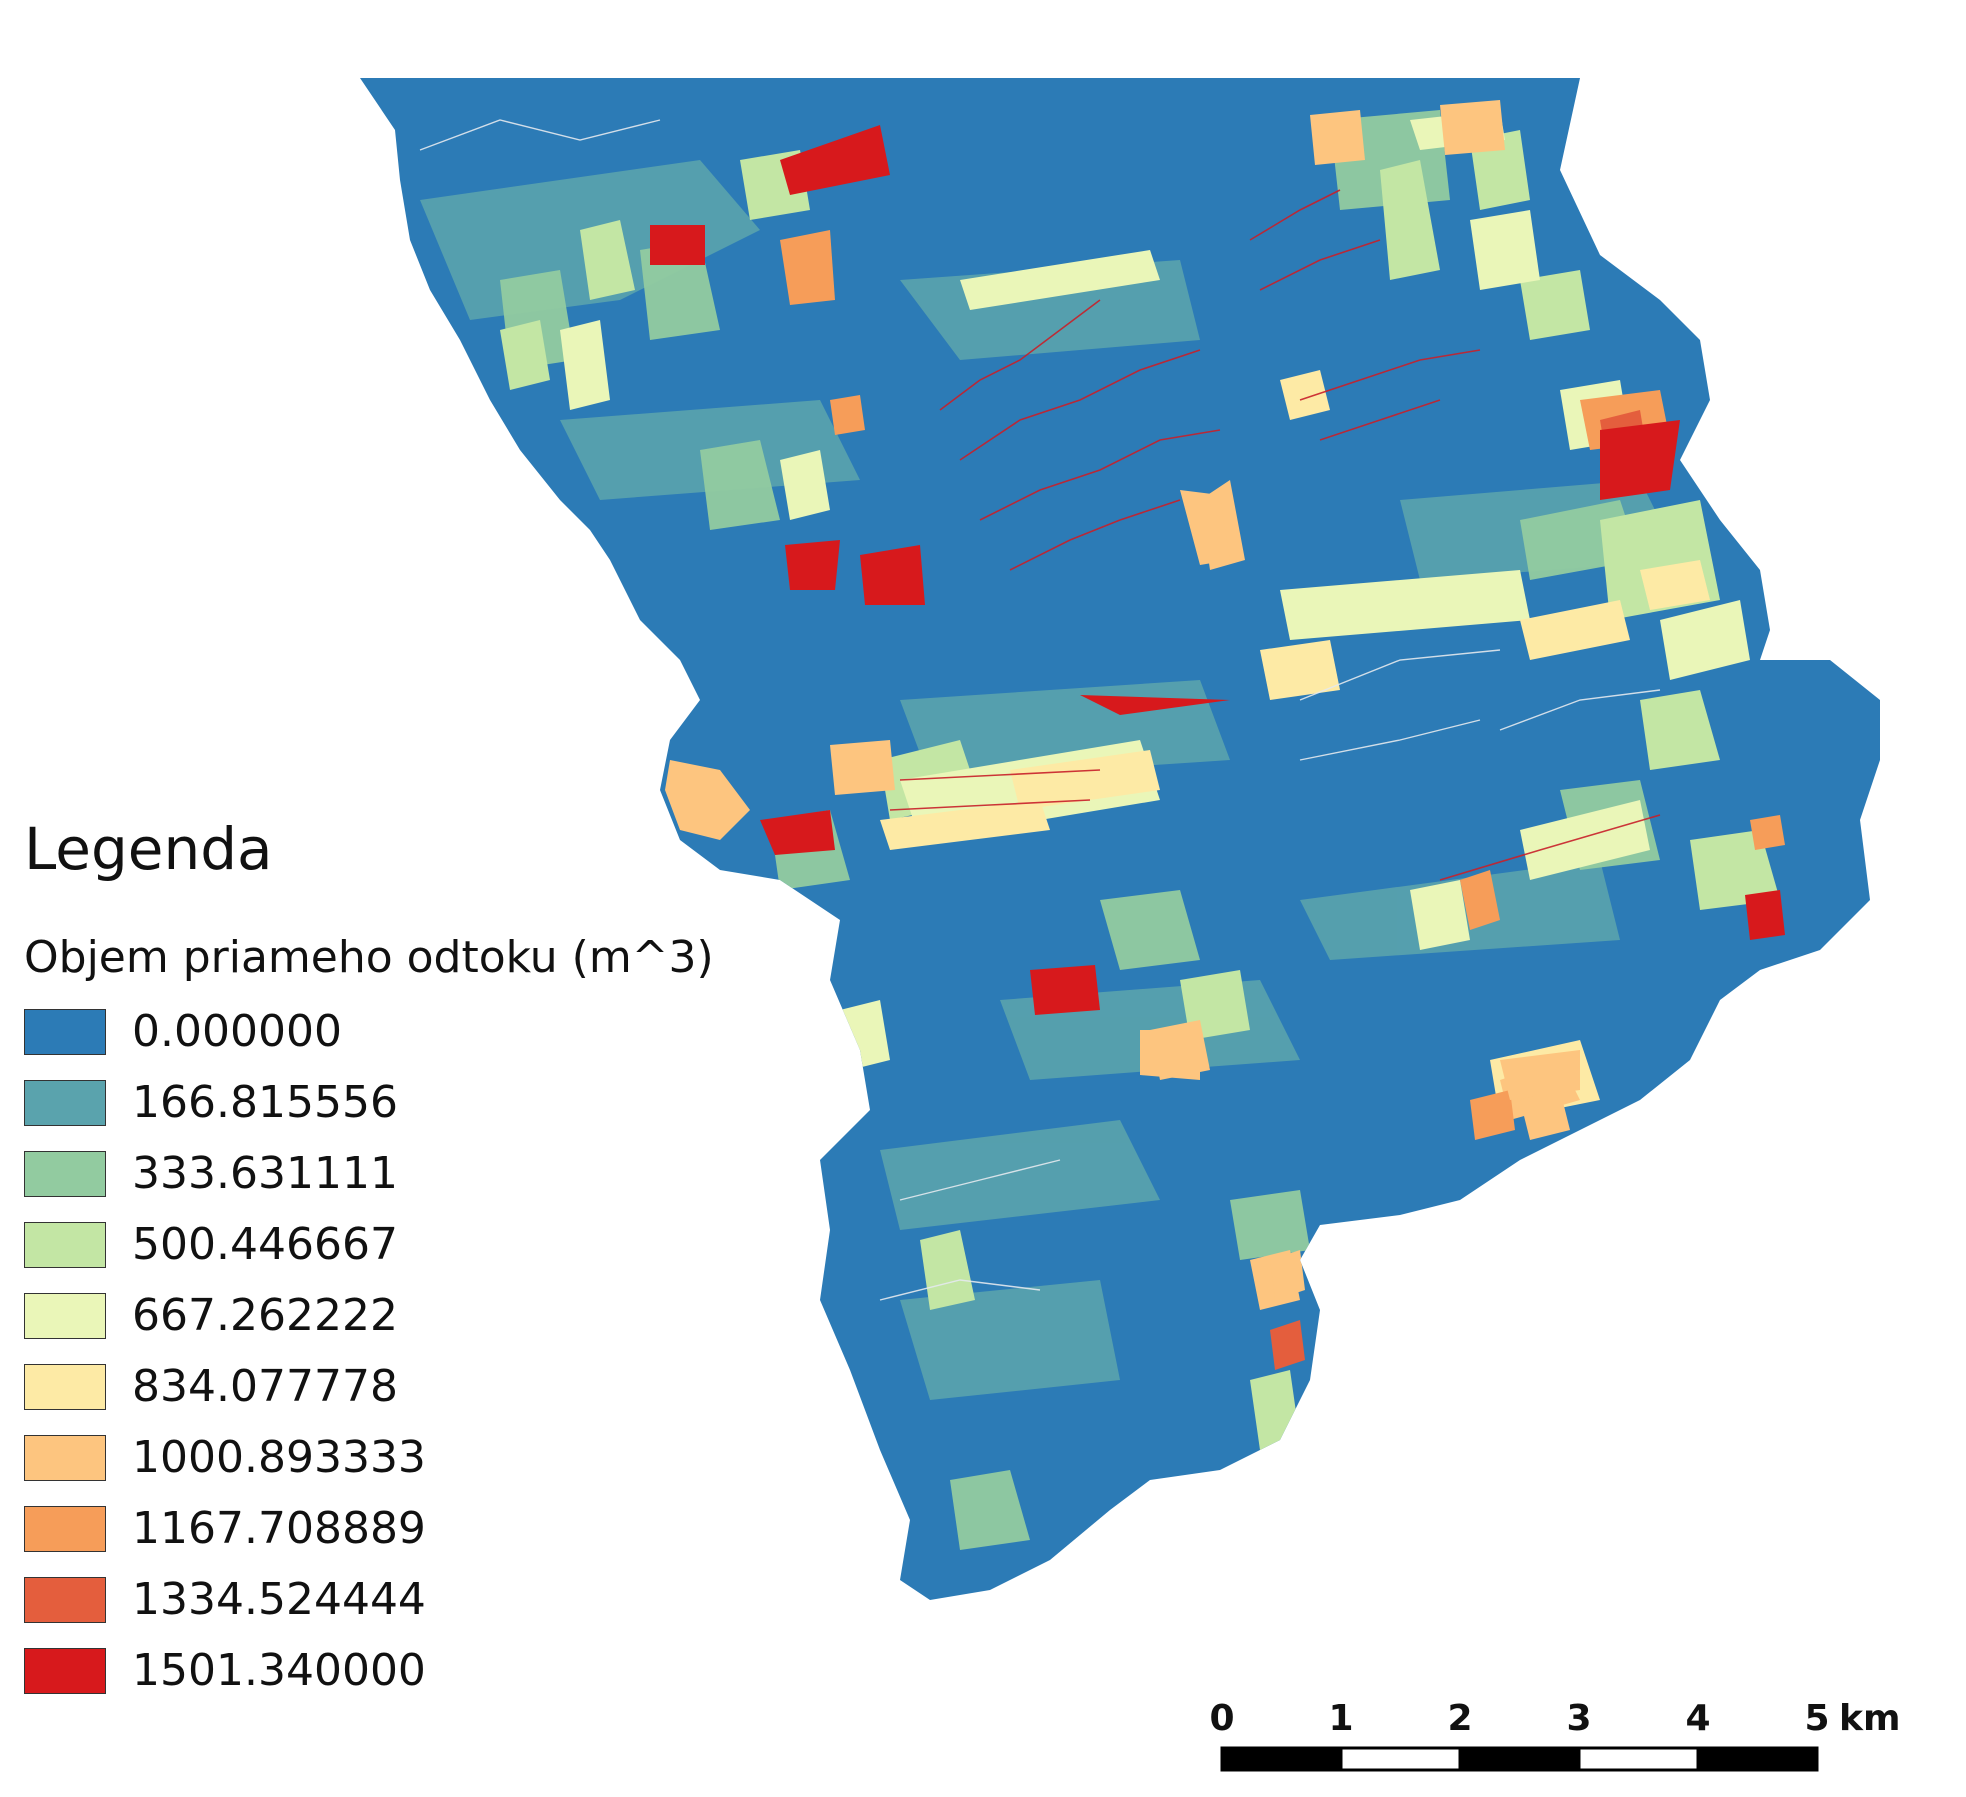 The width and height of the screenshot is (1966, 1797). I want to click on legend-item: 1167.708889, so click(369, 1528).